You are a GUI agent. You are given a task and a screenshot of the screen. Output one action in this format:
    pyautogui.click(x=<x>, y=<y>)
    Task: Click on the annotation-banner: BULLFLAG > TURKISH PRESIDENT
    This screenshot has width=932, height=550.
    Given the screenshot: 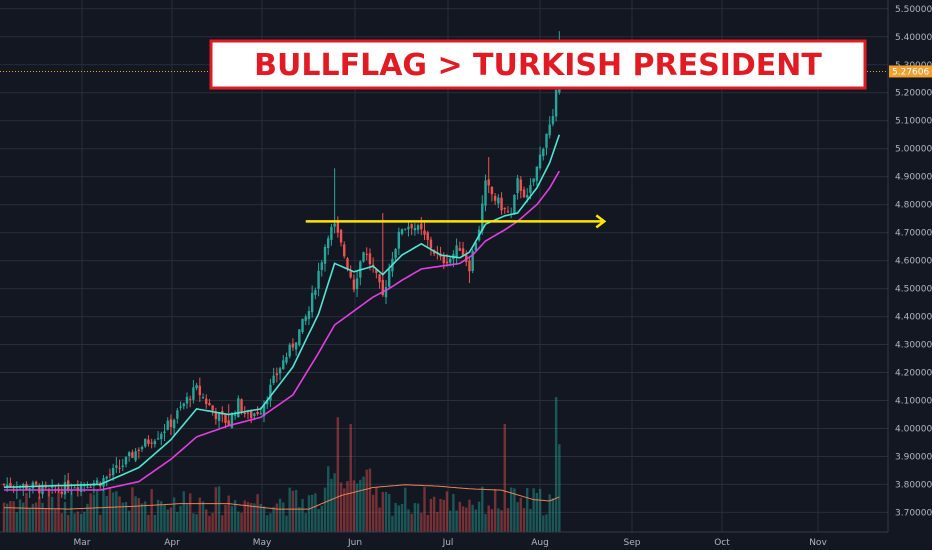 What is the action you would take?
    pyautogui.click(x=538, y=64)
    